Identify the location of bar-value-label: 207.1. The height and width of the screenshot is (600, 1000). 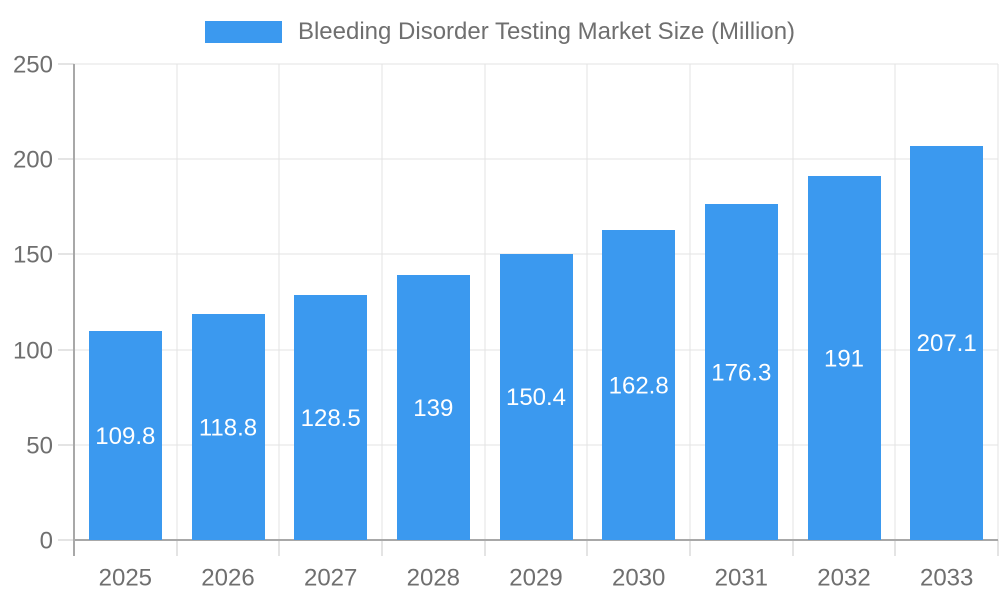
(947, 343).